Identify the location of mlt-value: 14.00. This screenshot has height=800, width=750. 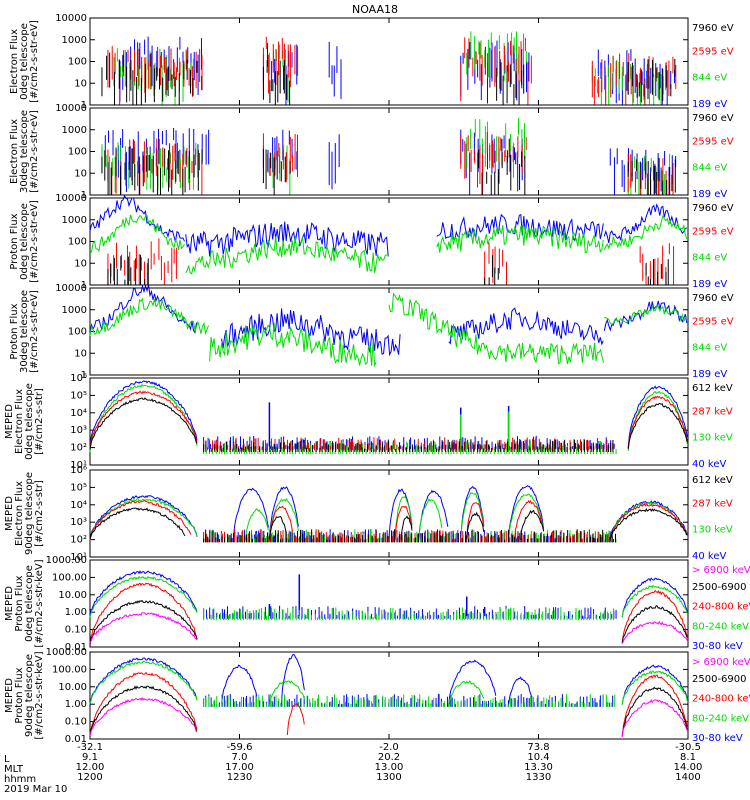
(688, 767).